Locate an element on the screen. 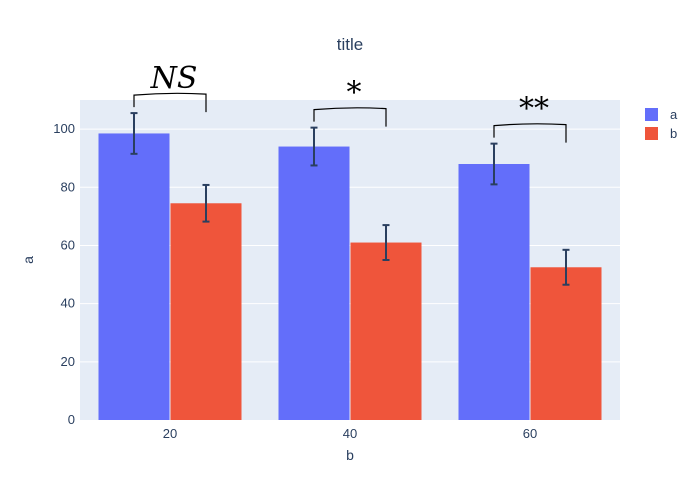  legend-label-b: b is located at coordinates (673, 133).